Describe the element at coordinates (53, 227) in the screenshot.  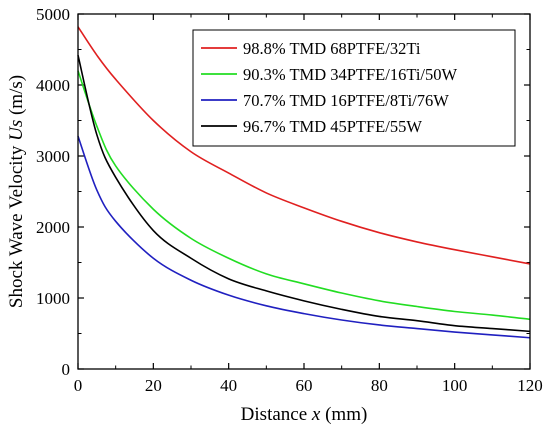
I see `y-tick-label: 2000` at that location.